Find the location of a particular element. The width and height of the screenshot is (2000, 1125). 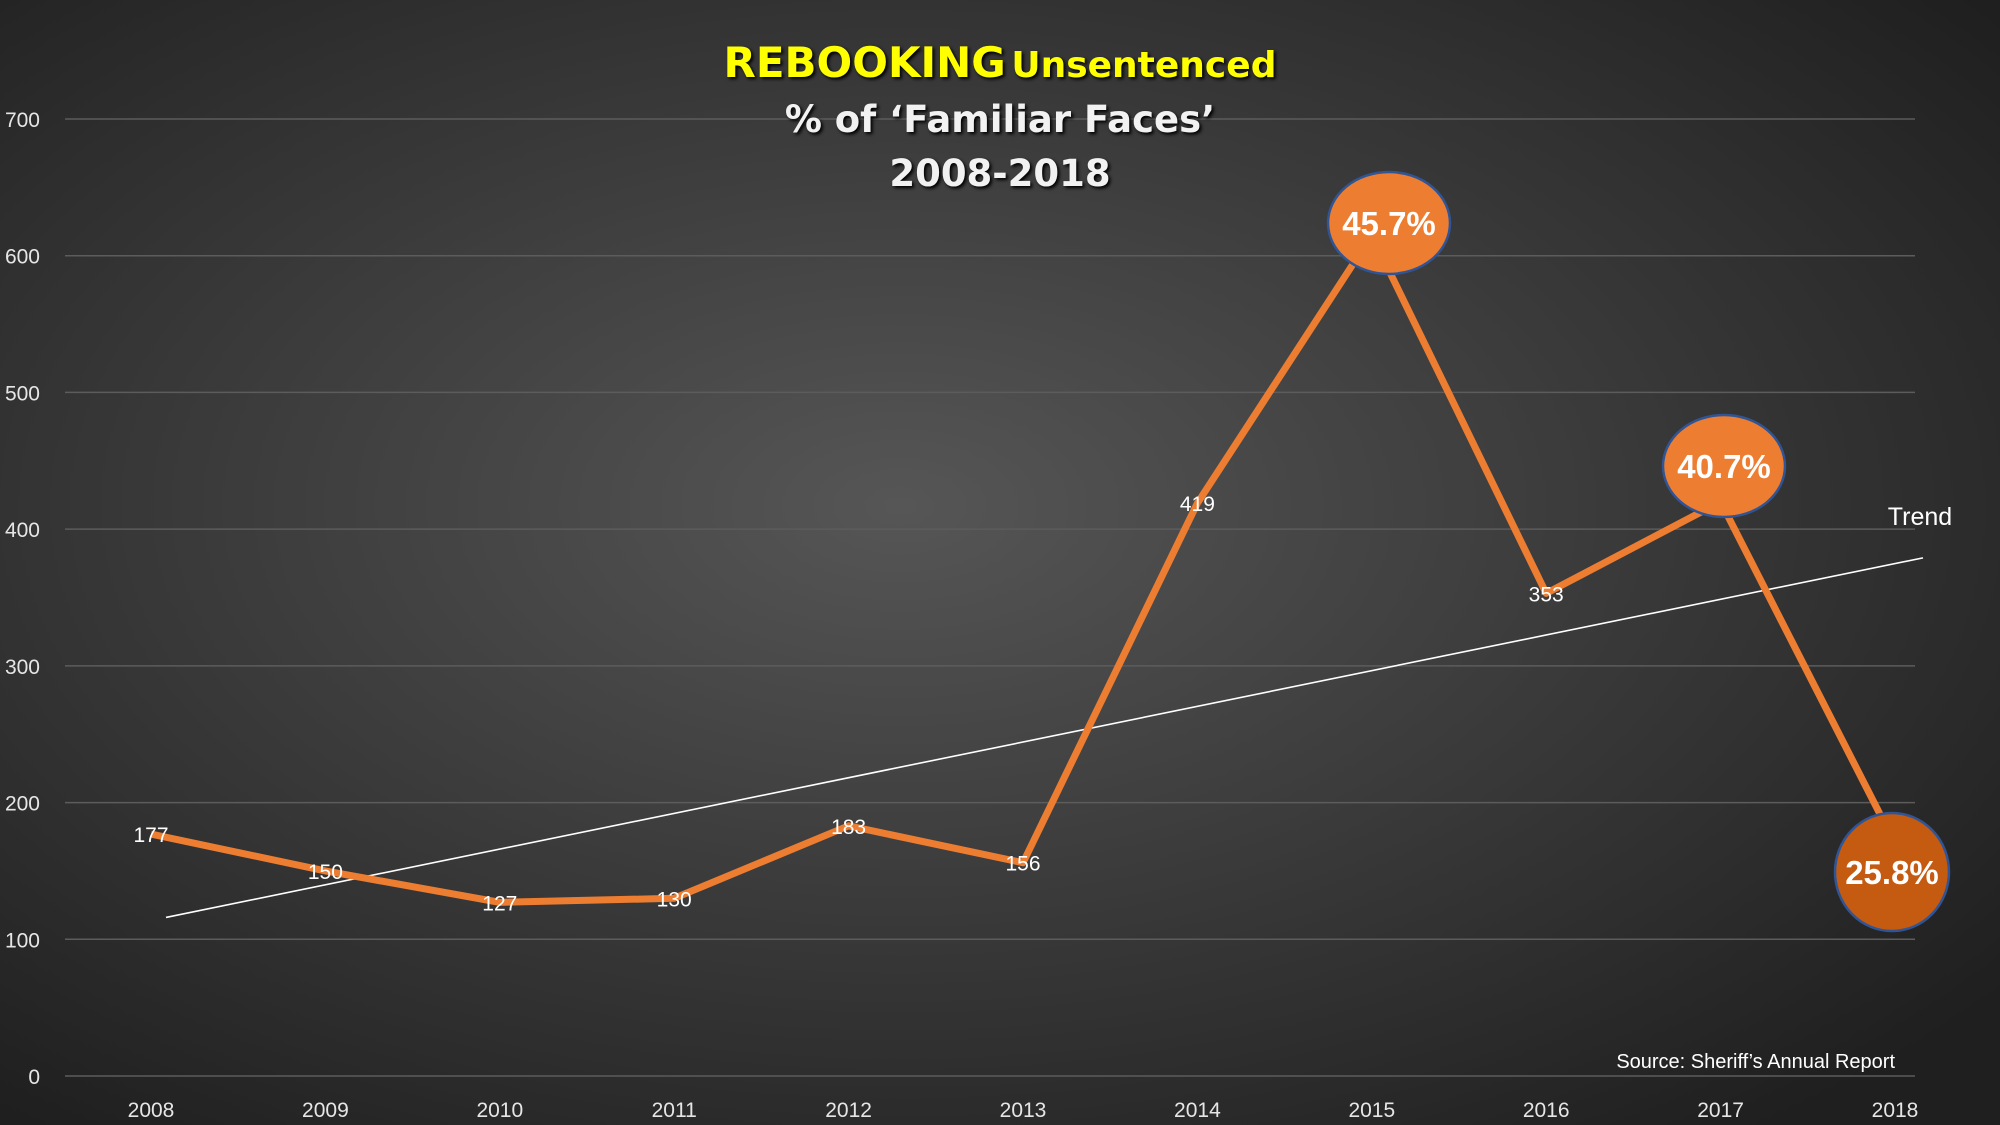

y-tick-label: 400 is located at coordinates (22, 530).